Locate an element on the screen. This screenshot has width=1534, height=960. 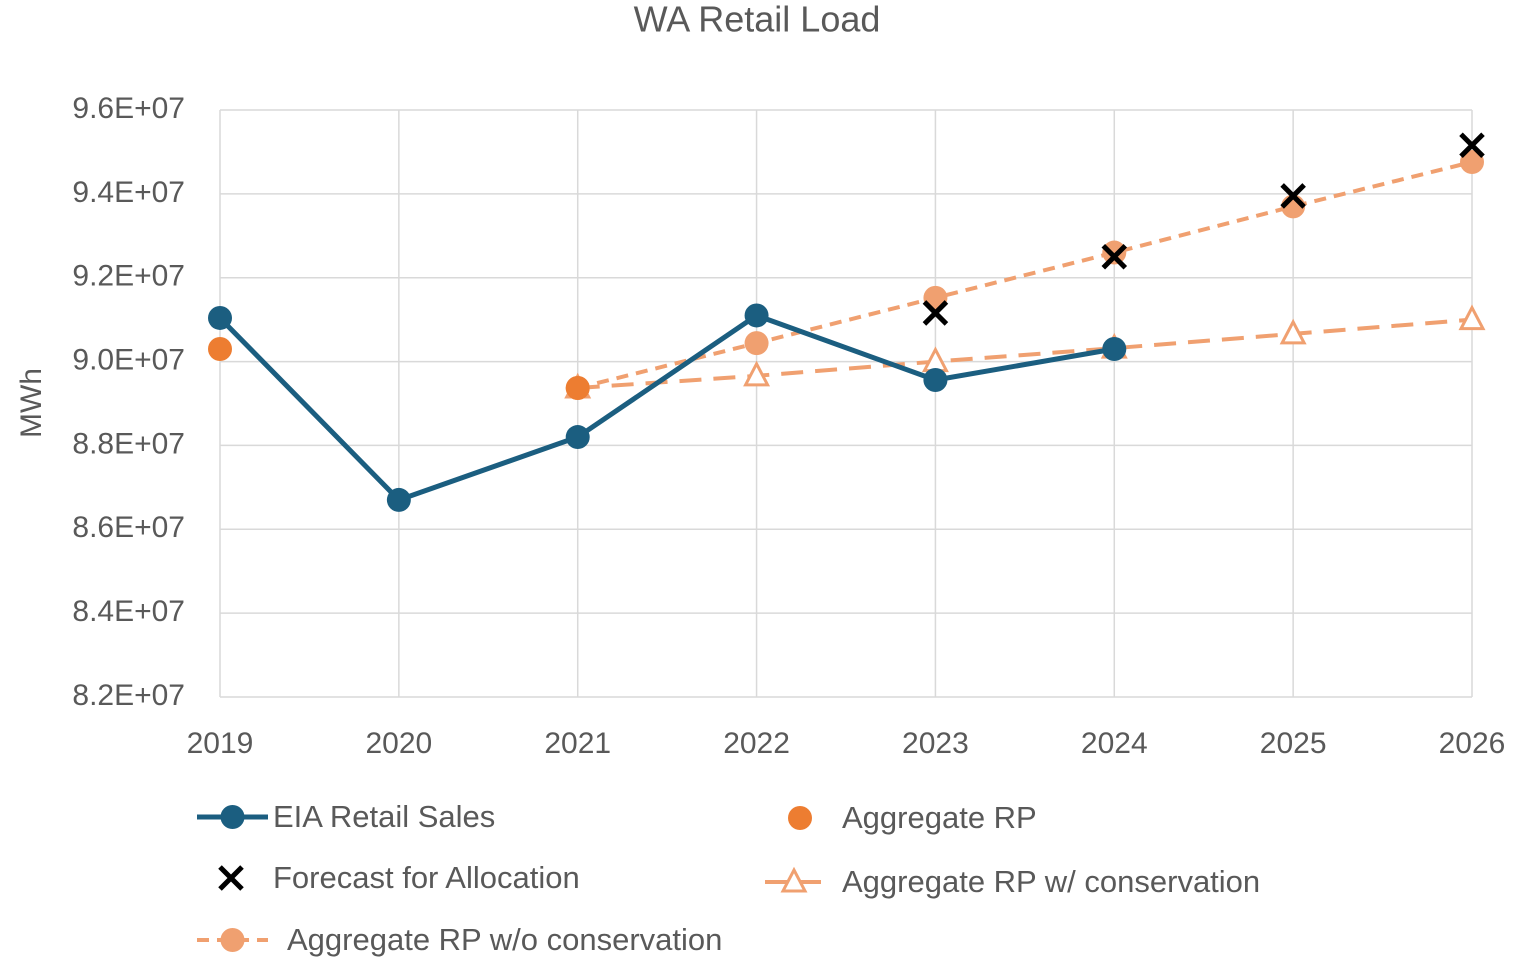
x-tick-label: 2020 is located at coordinates (398, 743).